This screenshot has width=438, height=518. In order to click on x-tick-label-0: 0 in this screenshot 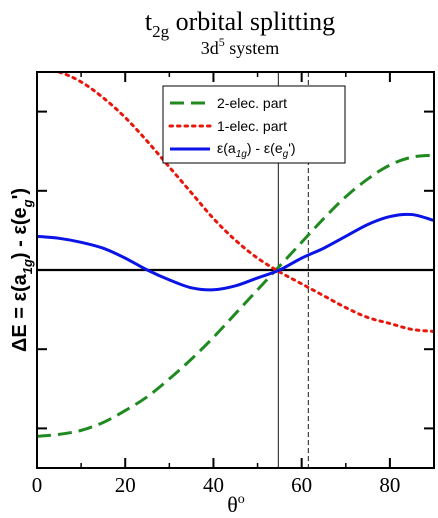, I will do `click(37, 485)`.